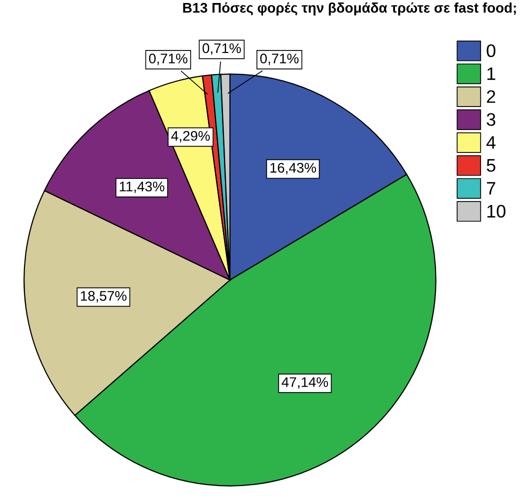 This screenshot has width=525, height=496. I want to click on legend-label: 5, so click(491, 165).